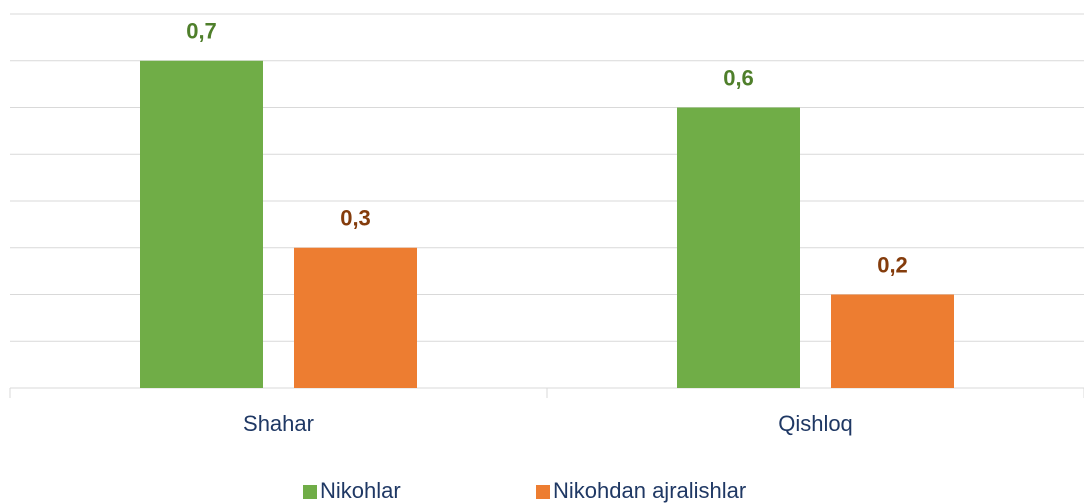 The image size is (1084, 504). I want to click on value-label: 0,2, so click(892, 264).